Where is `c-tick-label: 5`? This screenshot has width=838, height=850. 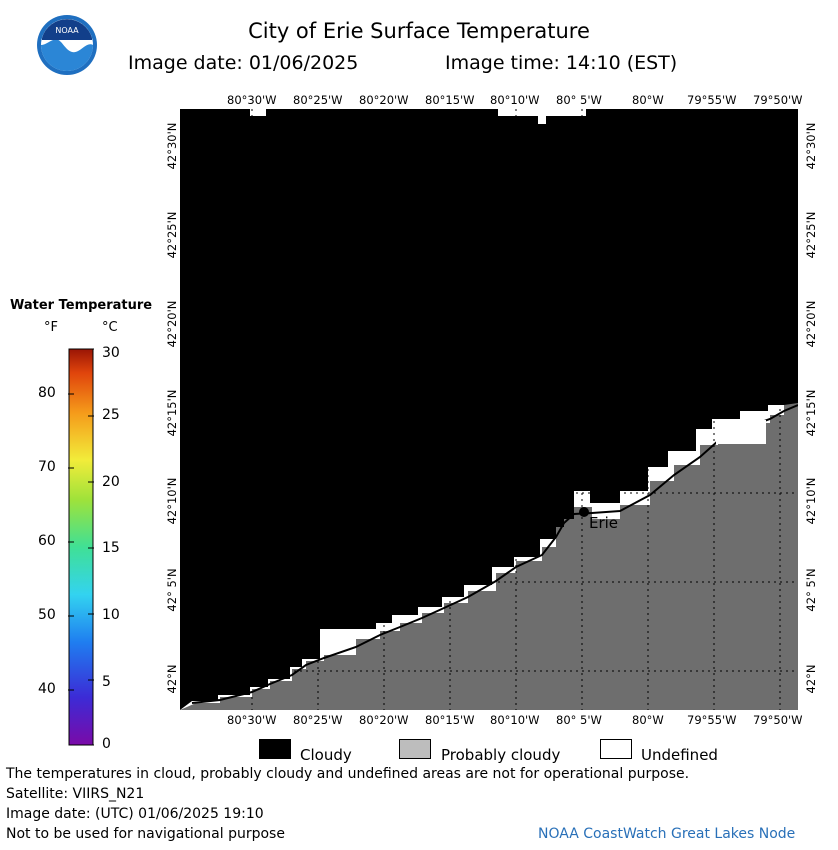
c-tick-label: 5 is located at coordinates (106, 682).